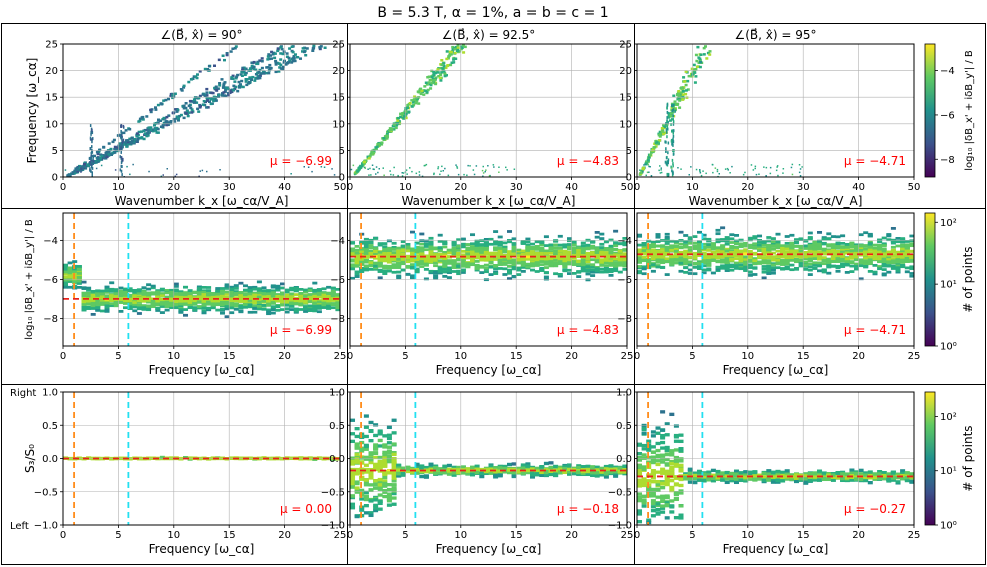  What do you see at coordinates (337, 241) in the screenshot?
I see `y-tick-label: −4` at bounding box center [337, 241].